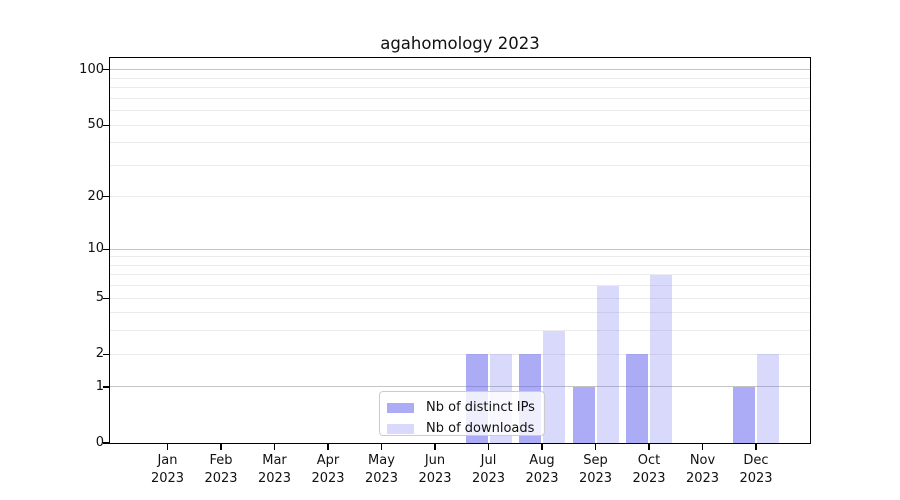 The height and width of the screenshot is (500, 900). I want to click on x-tick-mark-oct, so click(649, 446).